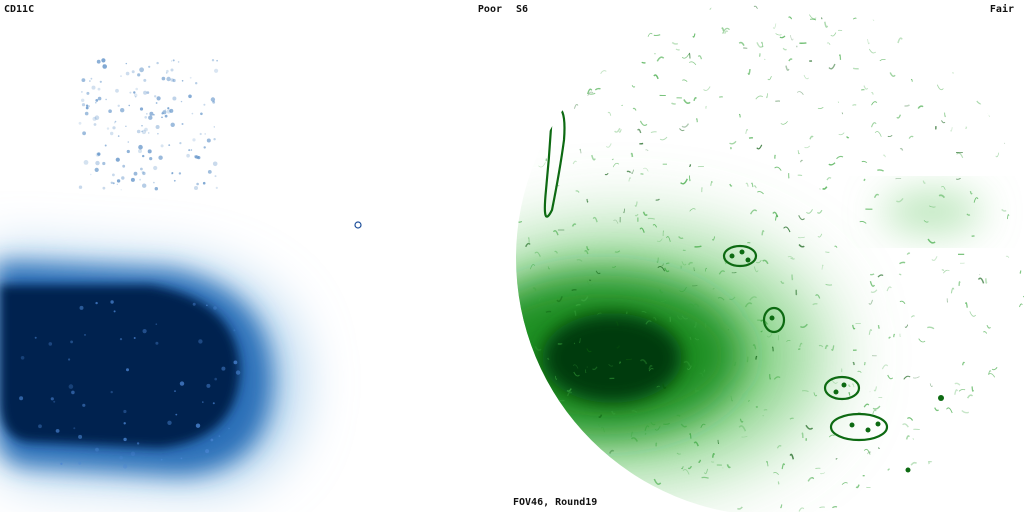  I want to click on quality-label-s6: Fair, so click(1001, 9).